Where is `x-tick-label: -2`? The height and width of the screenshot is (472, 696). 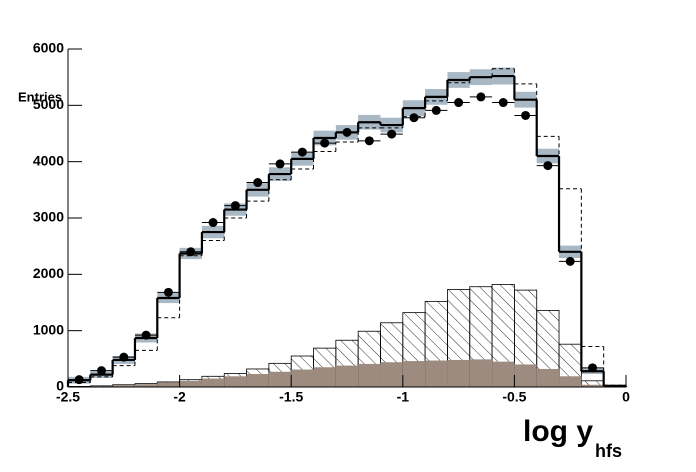
x-tick-label: -2 is located at coordinates (179, 397).